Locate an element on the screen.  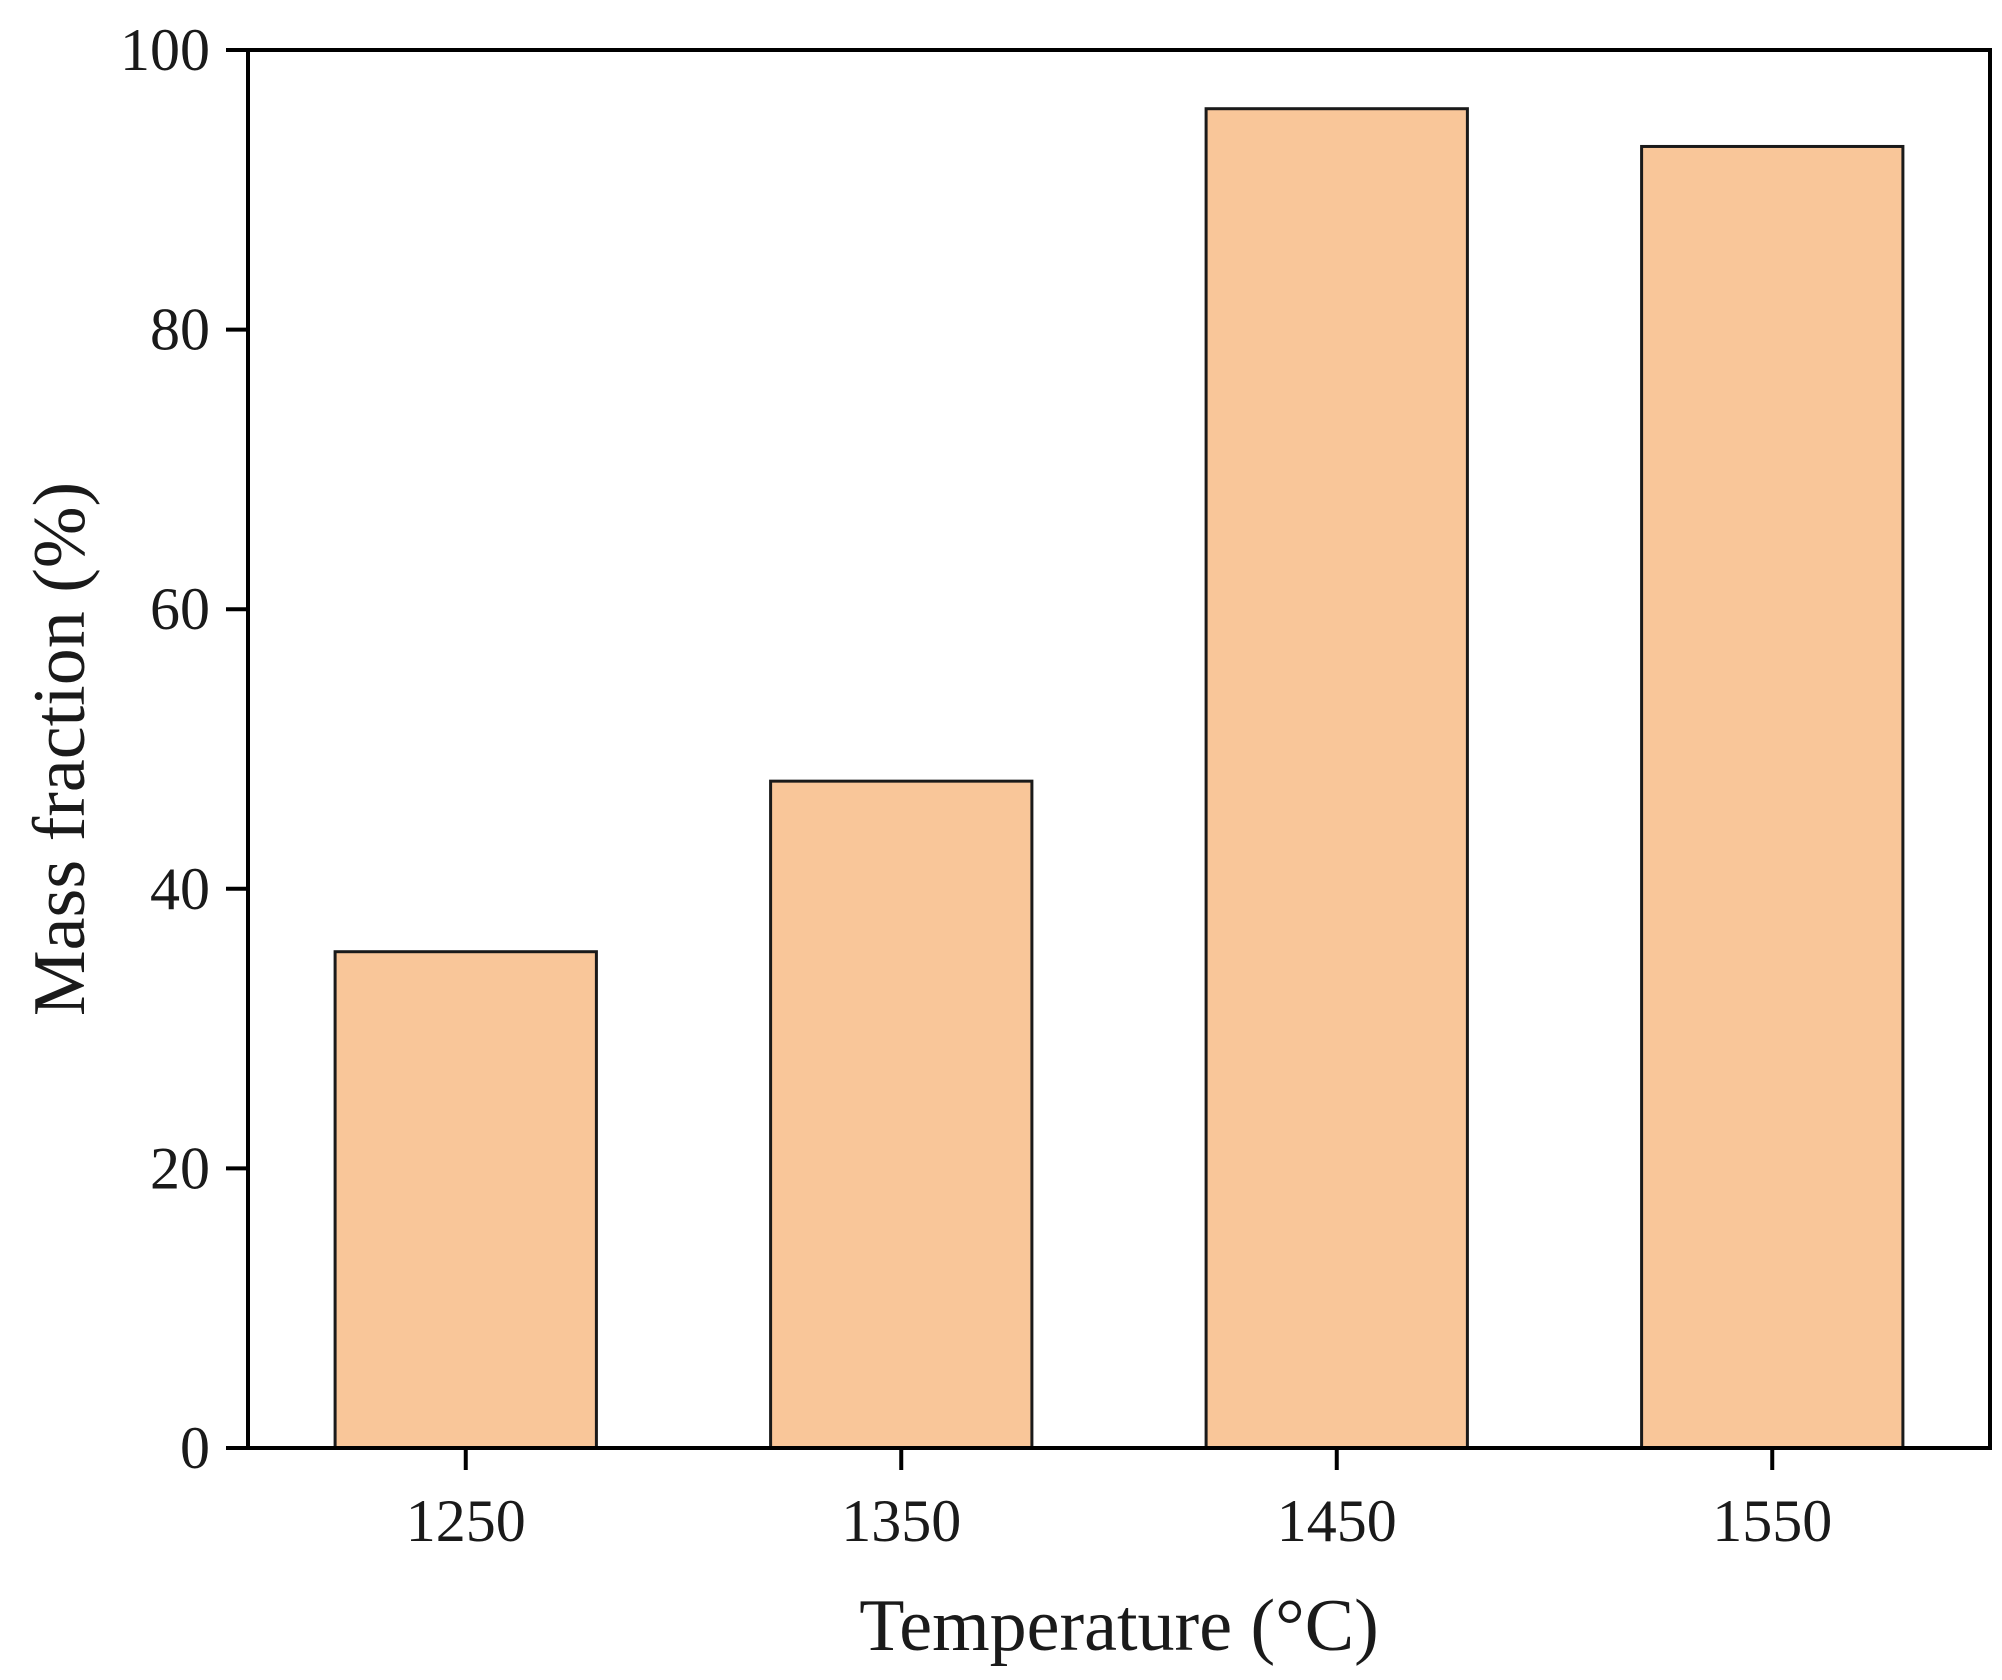
x-tick-label: 1450 is located at coordinates (1337, 1521).